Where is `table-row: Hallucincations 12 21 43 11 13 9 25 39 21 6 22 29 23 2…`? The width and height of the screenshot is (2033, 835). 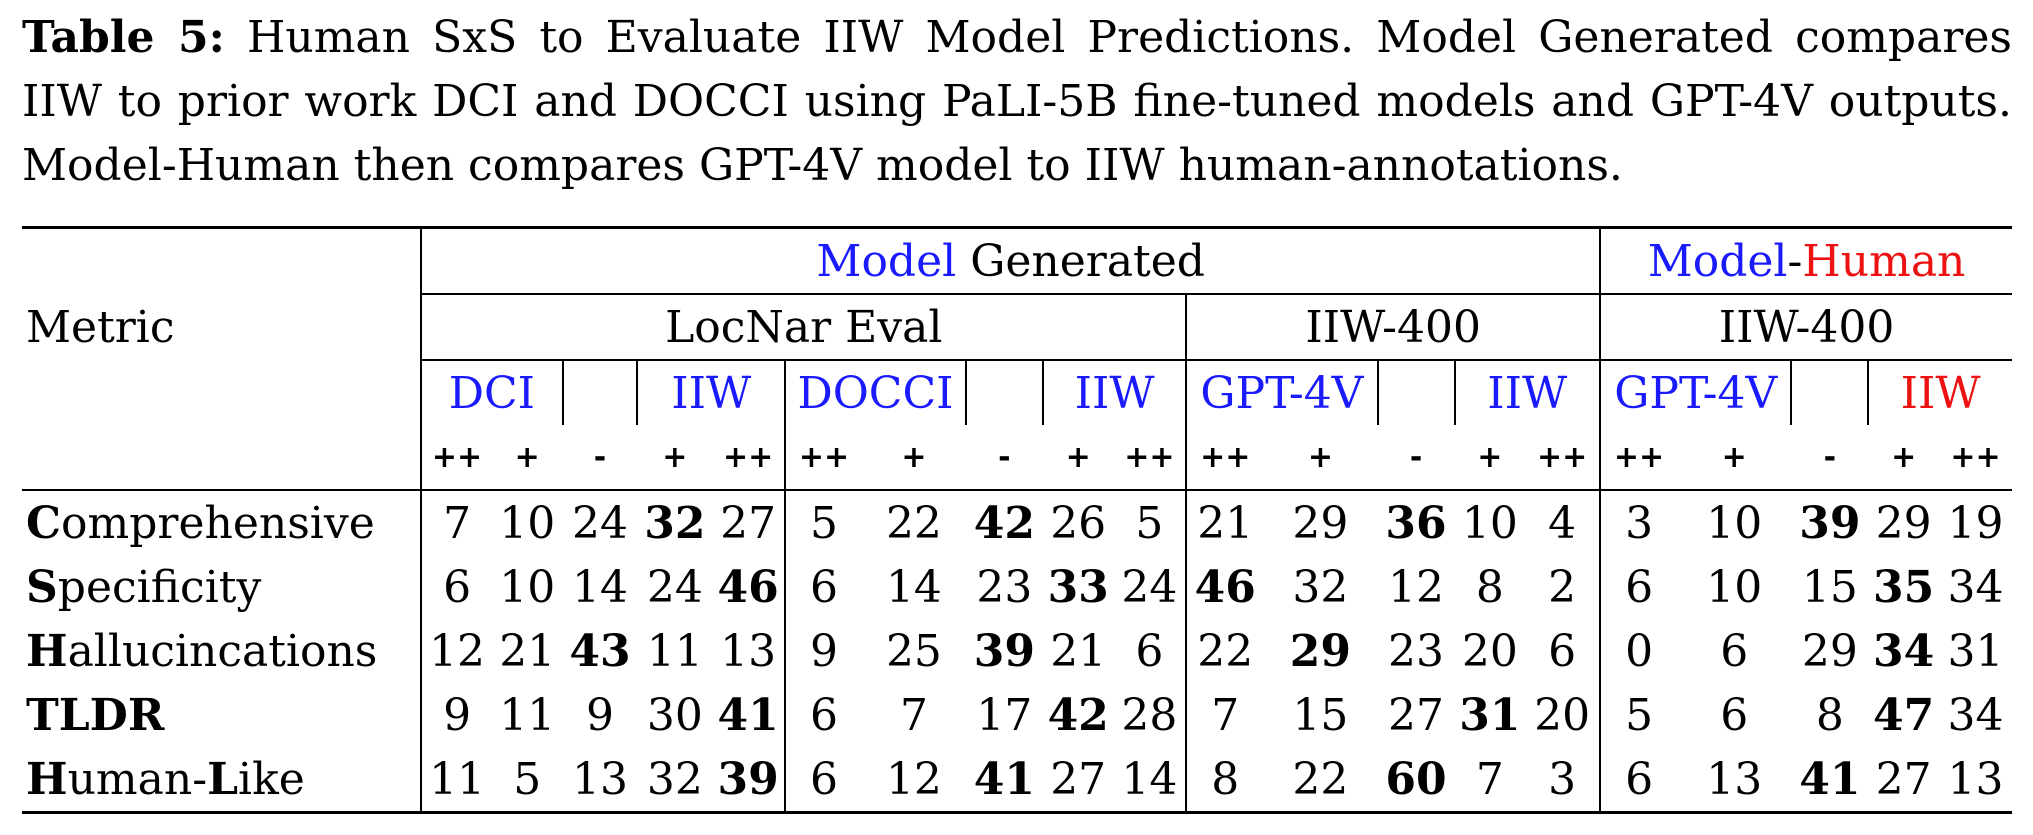
table-row: Hallucincations 12 21 43 11 13 9 25 39 21 6 22 29 23 2… is located at coordinates (1017, 651).